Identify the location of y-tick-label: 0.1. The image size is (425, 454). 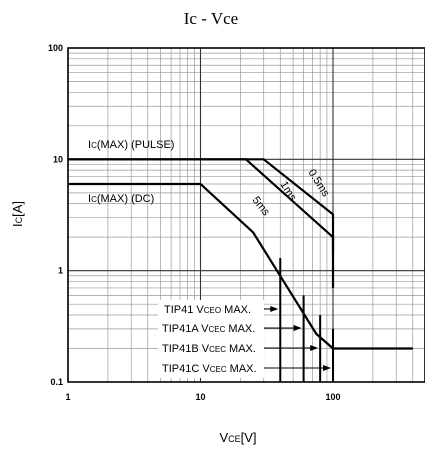
(56, 382).